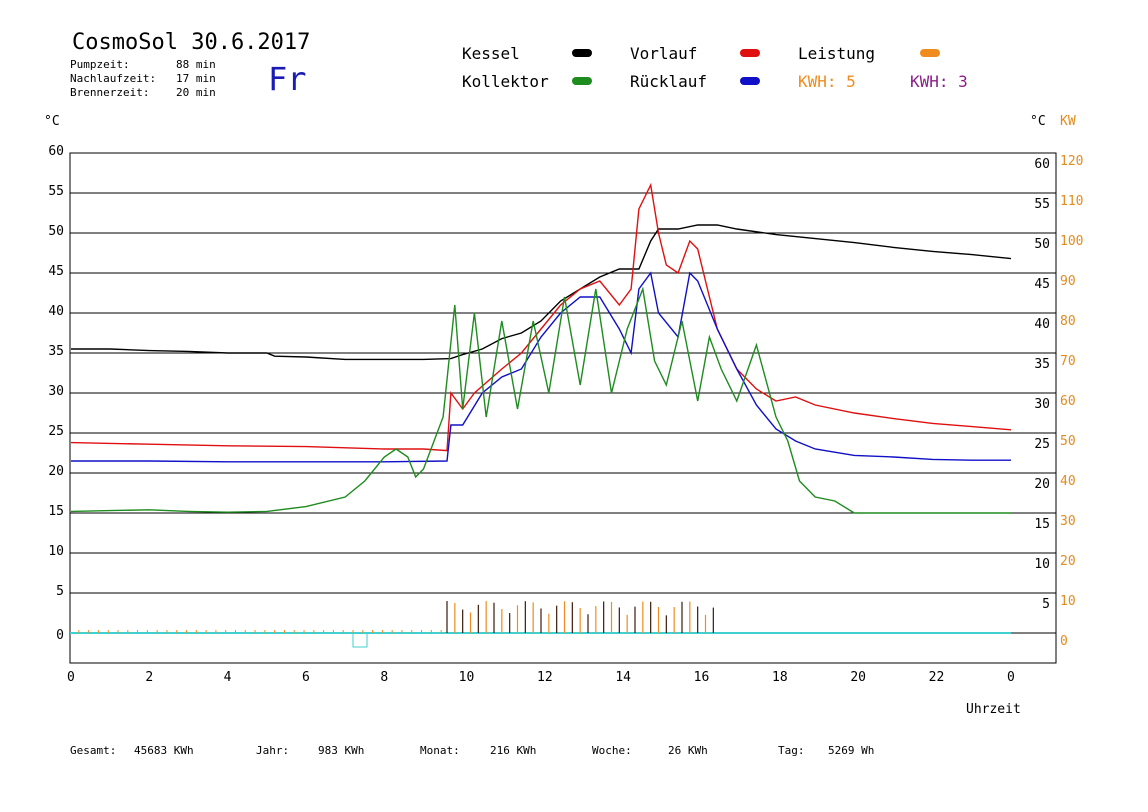 The image size is (1148, 812). I want to click on legend-kollektor-swatch, so click(582, 81).